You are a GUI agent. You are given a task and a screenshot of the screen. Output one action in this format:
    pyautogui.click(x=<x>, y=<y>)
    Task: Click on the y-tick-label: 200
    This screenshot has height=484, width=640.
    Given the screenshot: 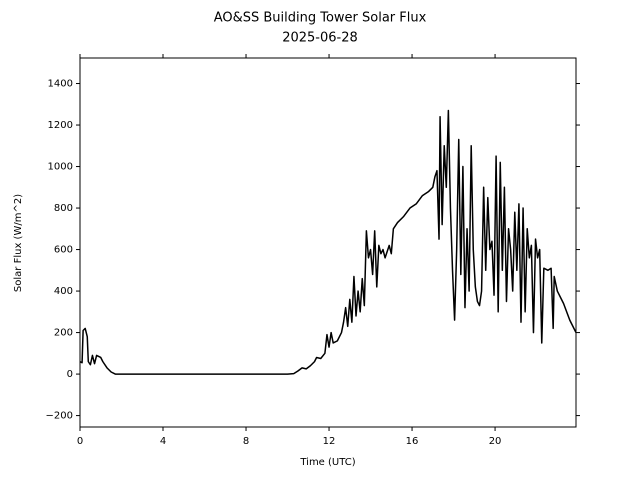 What is the action you would take?
    pyautogui.click(x=63, y=333)
    